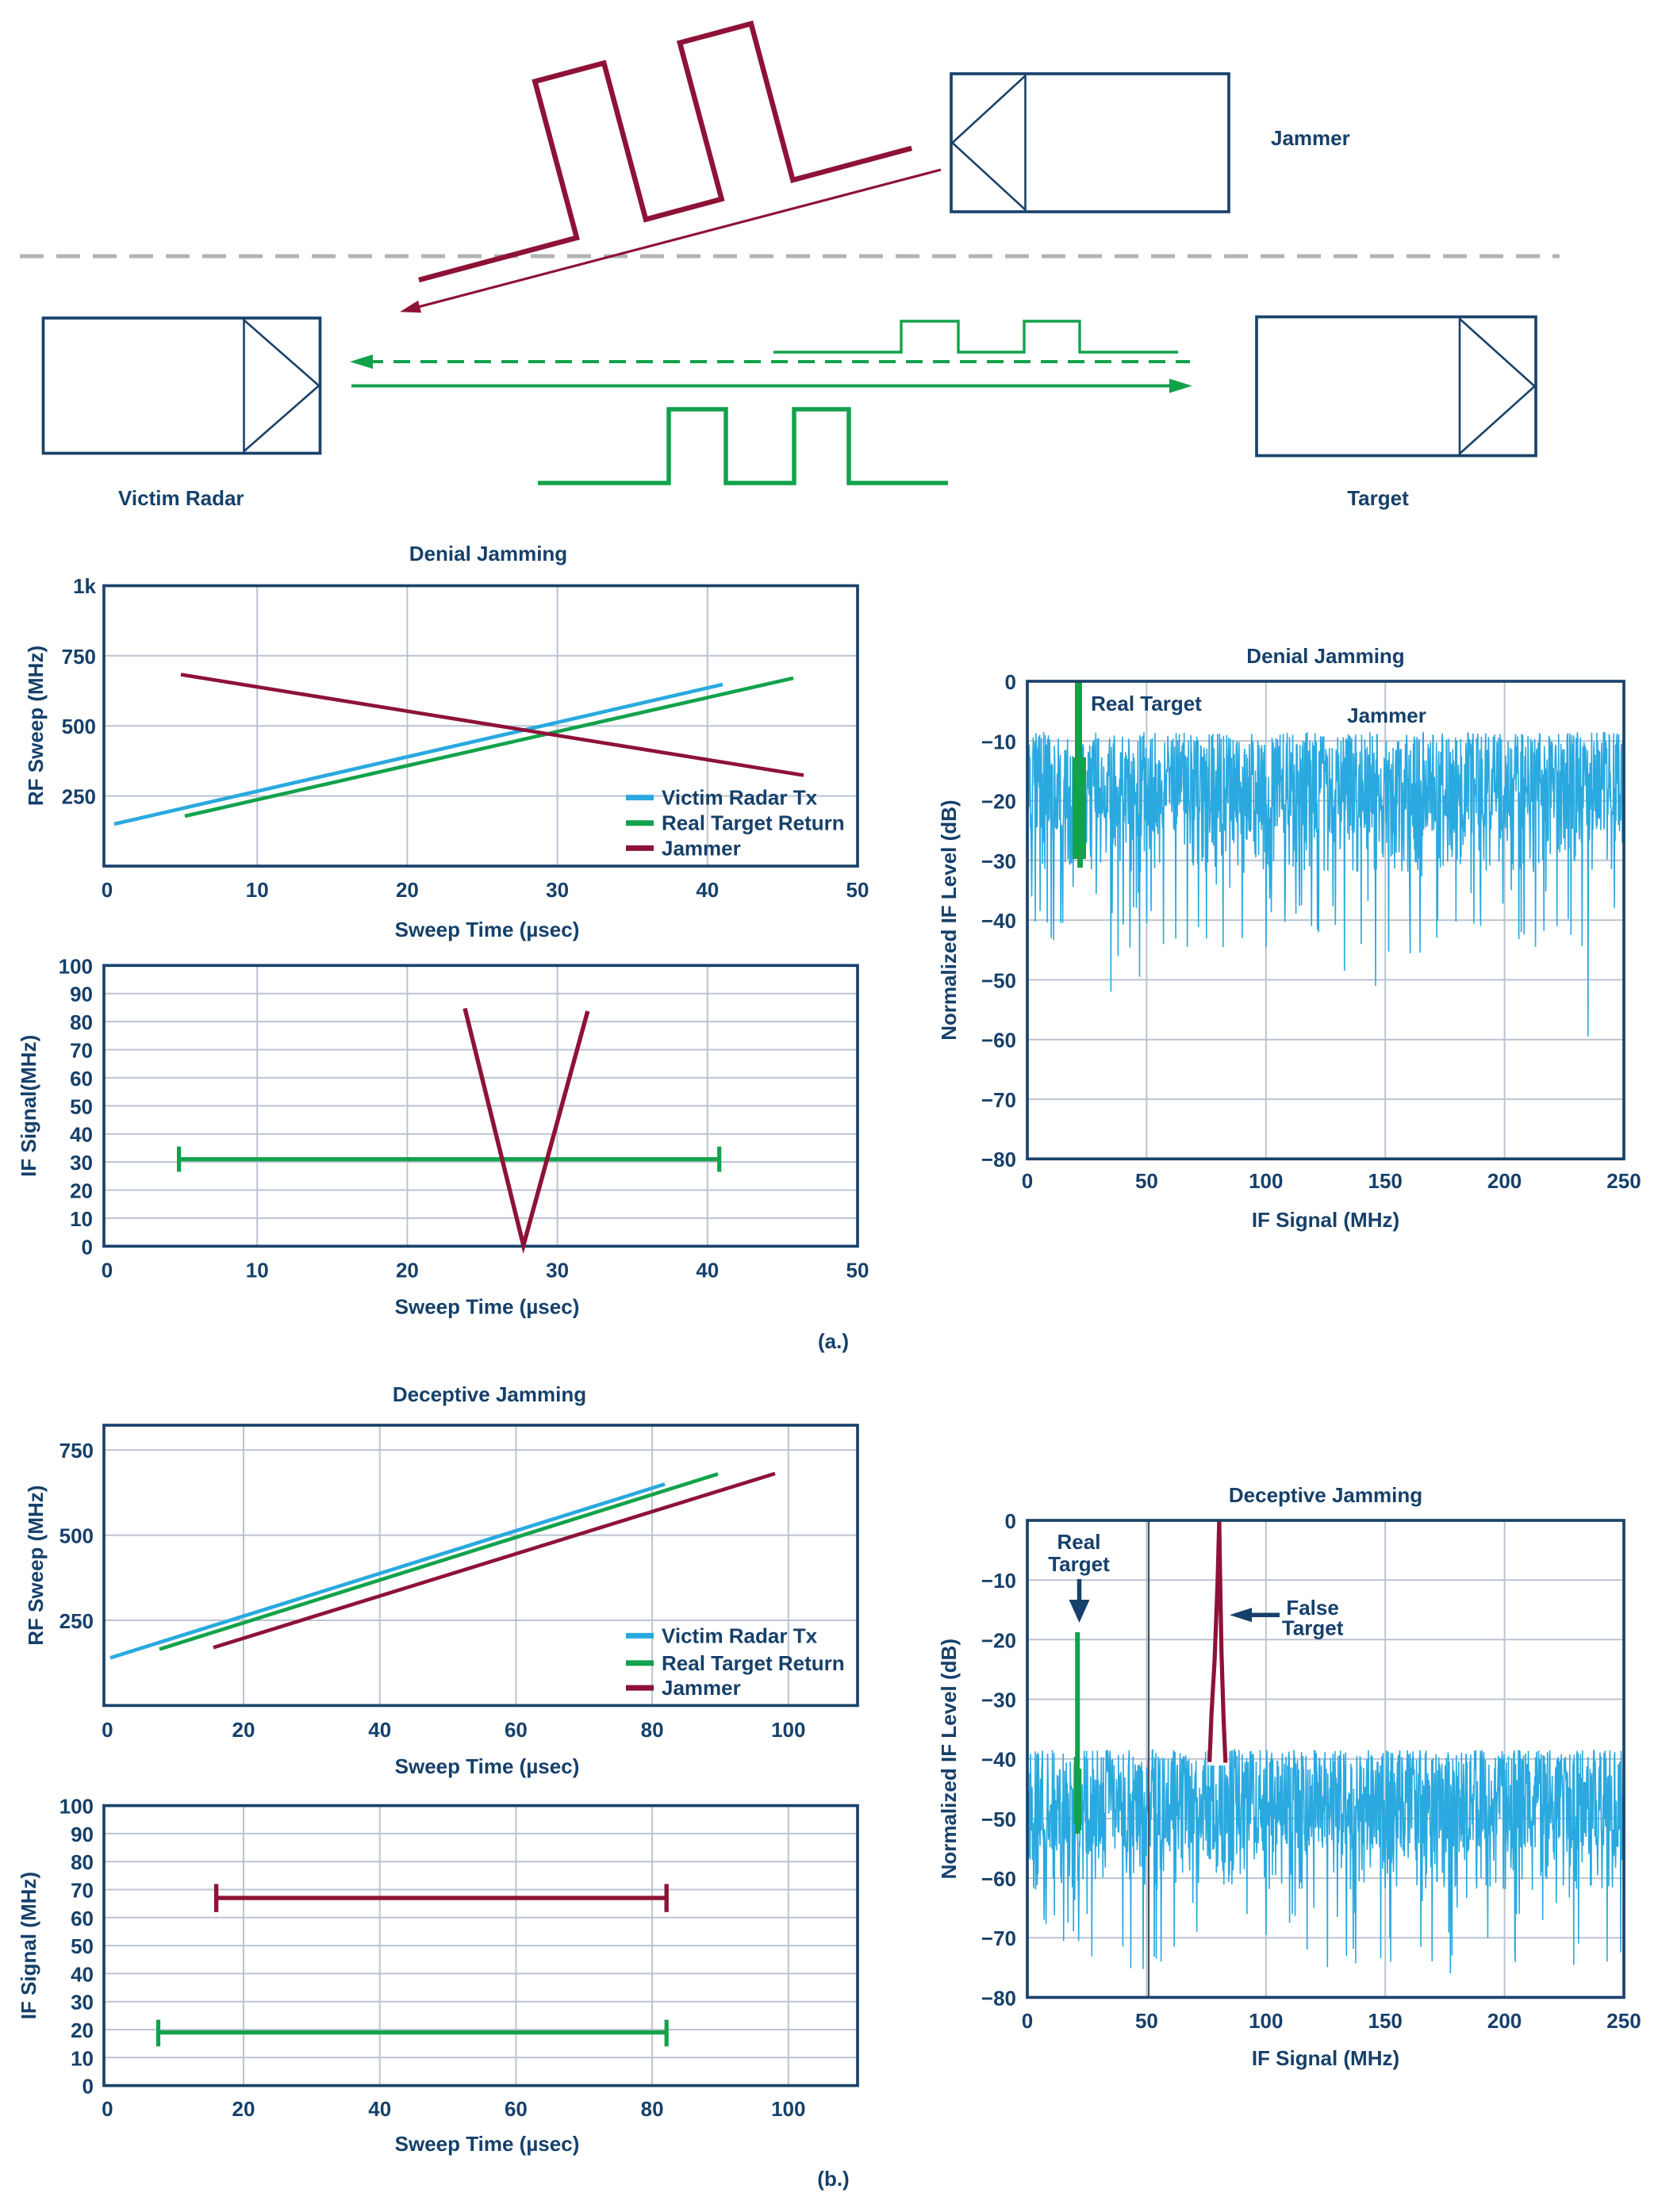 The height and width of the screenshot is (2212, 1658). What do you see at coordinates (740, 1635) in the screenshot?
I see `svg-text: Victim Radar Tx` at bounding box center [740, 1635].